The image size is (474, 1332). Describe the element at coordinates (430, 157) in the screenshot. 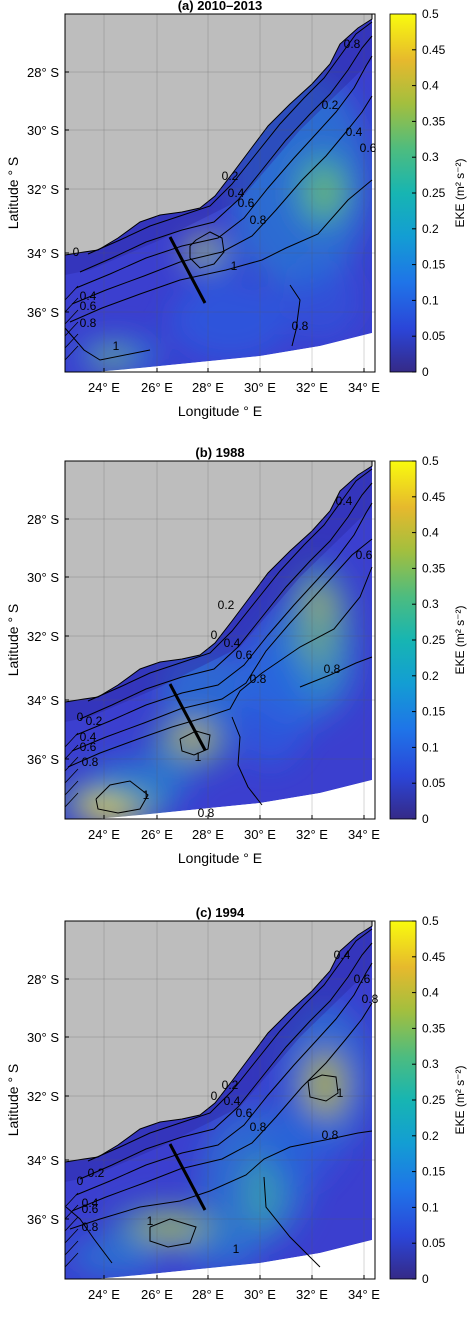

I see `colorbar-tick-label: 0.3` at that location.